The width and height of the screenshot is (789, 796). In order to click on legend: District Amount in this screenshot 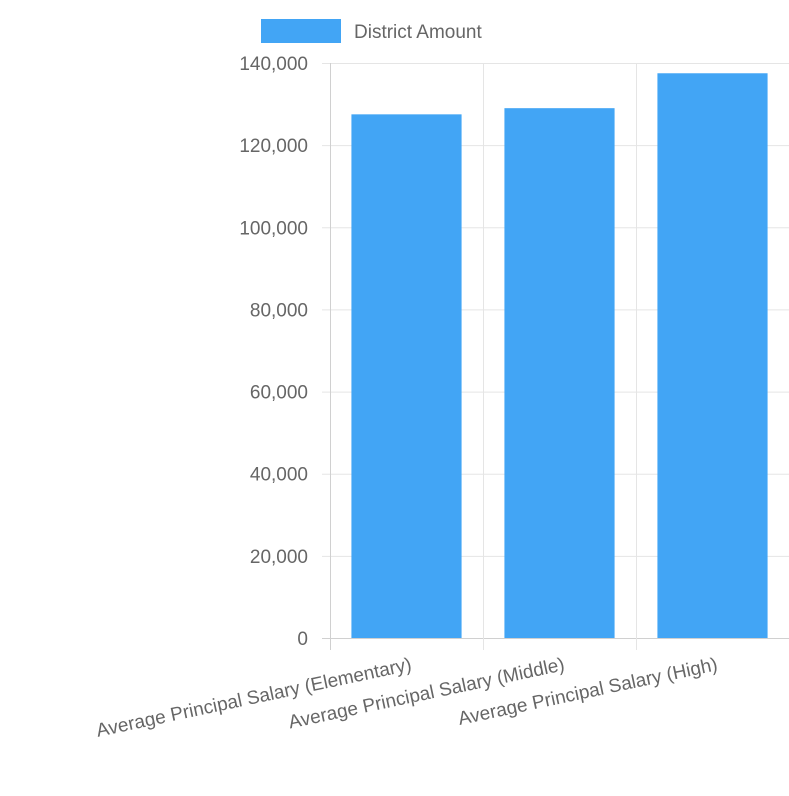, I will do `click(371, 31)`.